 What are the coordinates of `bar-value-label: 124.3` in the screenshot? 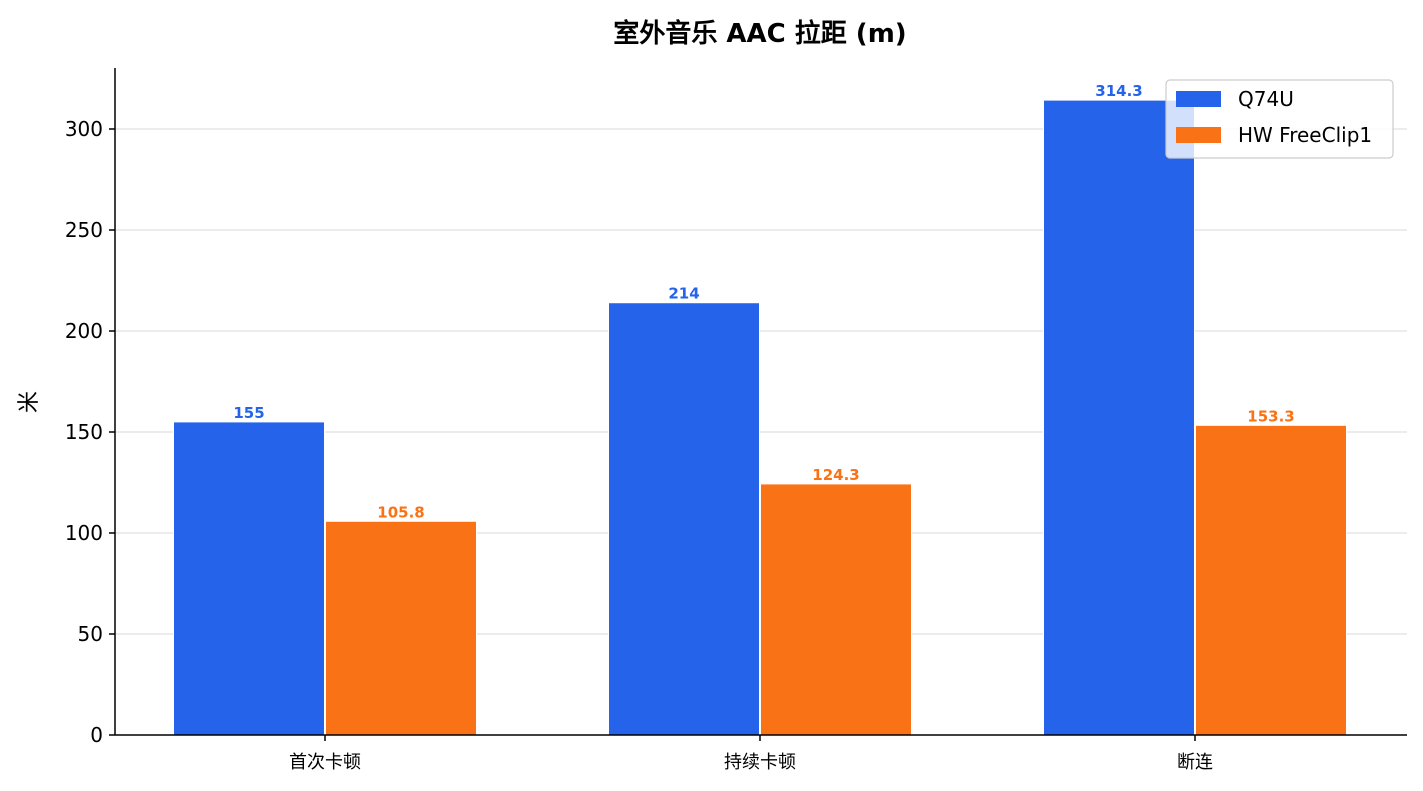 It's located at (835, 475).